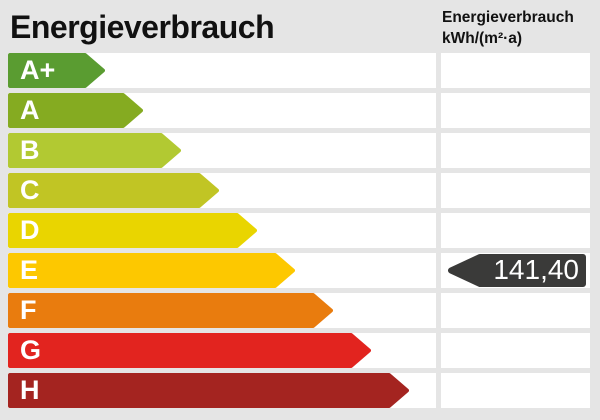  What do you see at coordinates (515, 190) in the screenshot?
I see `value-column-cell-c` at bounding box center [515, 190].